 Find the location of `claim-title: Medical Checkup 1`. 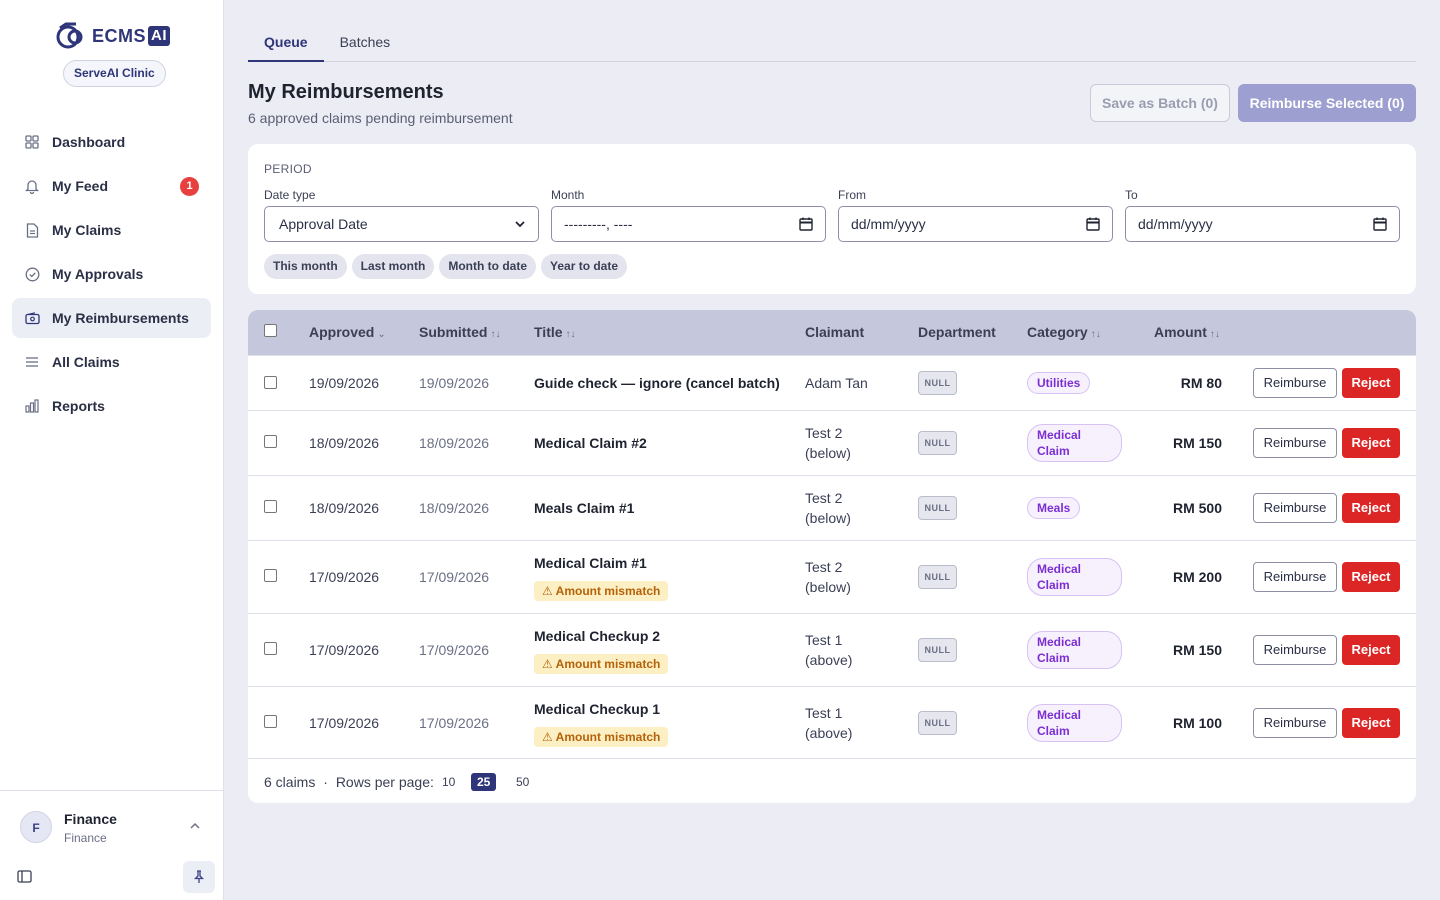

claim-title: Medical Checkup 1 is located at coordinates (597, 709).